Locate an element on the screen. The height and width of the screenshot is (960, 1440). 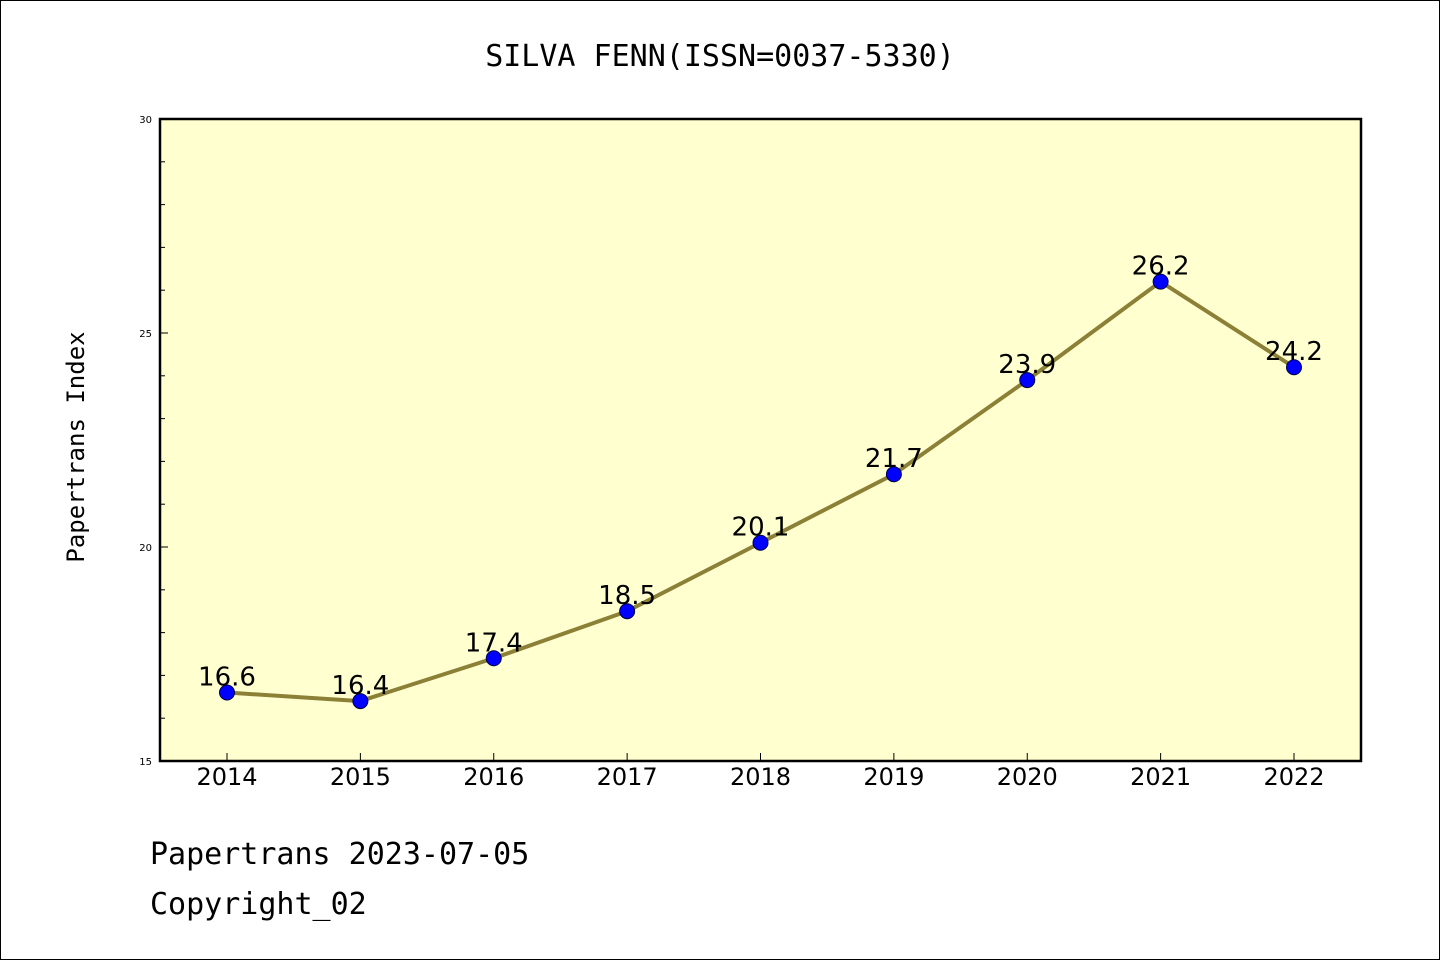
y-tick-label: 15 is located at coordinates (145, 762).